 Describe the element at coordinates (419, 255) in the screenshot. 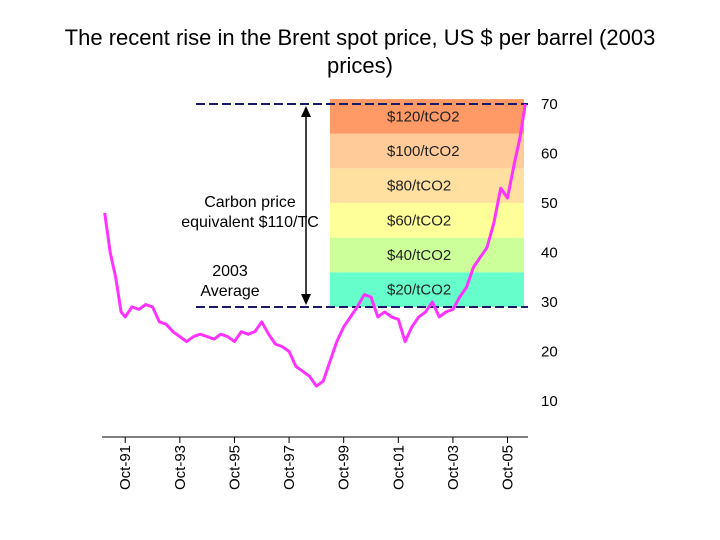

I see `band-label-2: $40/tCO2` at that location.